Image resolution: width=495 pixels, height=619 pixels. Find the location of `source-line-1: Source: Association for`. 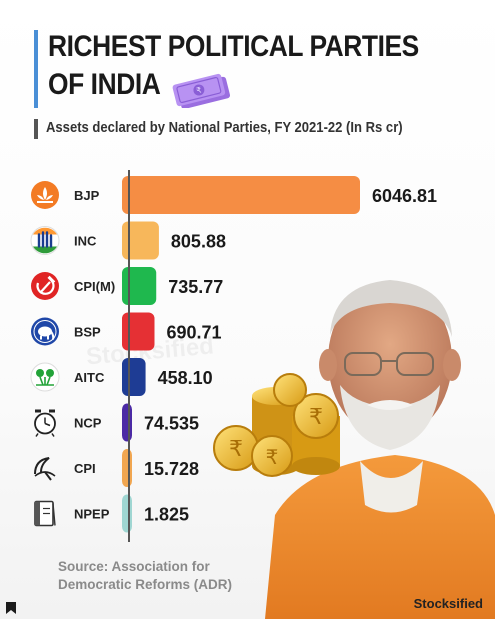

source-line-1: Source: Association for is located at coordinates (134, 566).